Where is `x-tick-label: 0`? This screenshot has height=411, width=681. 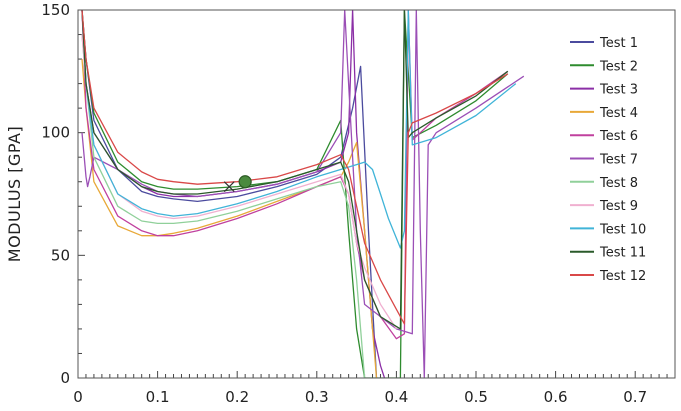 x-tick-label: 0 is located at coordinates (78, 397).